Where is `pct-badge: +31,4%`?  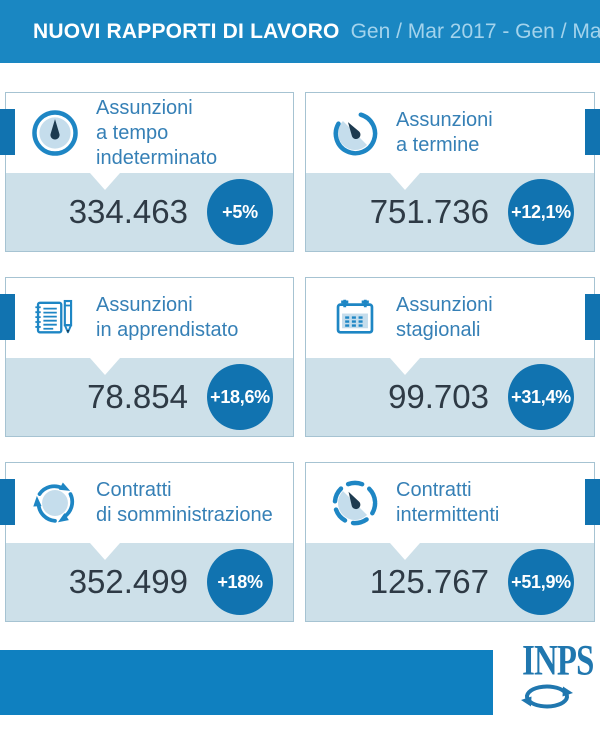 pct-badge: +31,4% is located at coordinates (541, 397).